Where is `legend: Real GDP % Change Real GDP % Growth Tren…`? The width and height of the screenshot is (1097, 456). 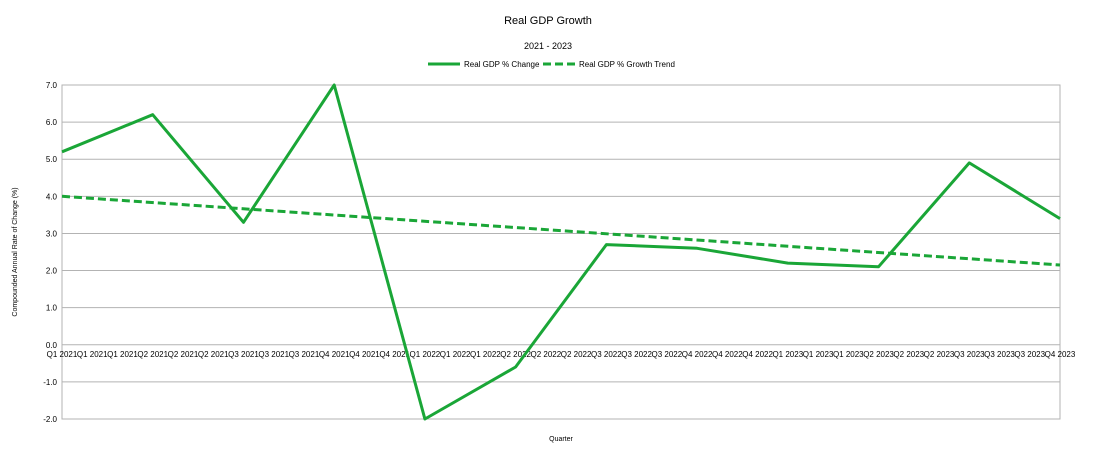
legend: Real GDP % Change Real GDP % Growth Tren… is located at coordinates (551, 64).